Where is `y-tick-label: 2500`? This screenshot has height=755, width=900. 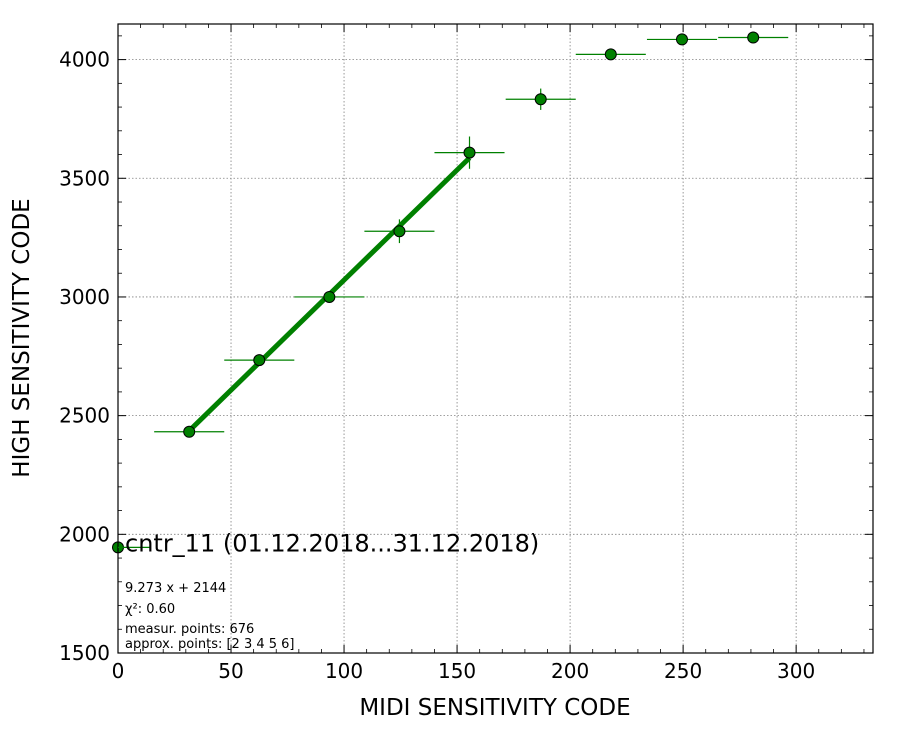
y-tick-label: 2500 is located at coordinates (84, 416).